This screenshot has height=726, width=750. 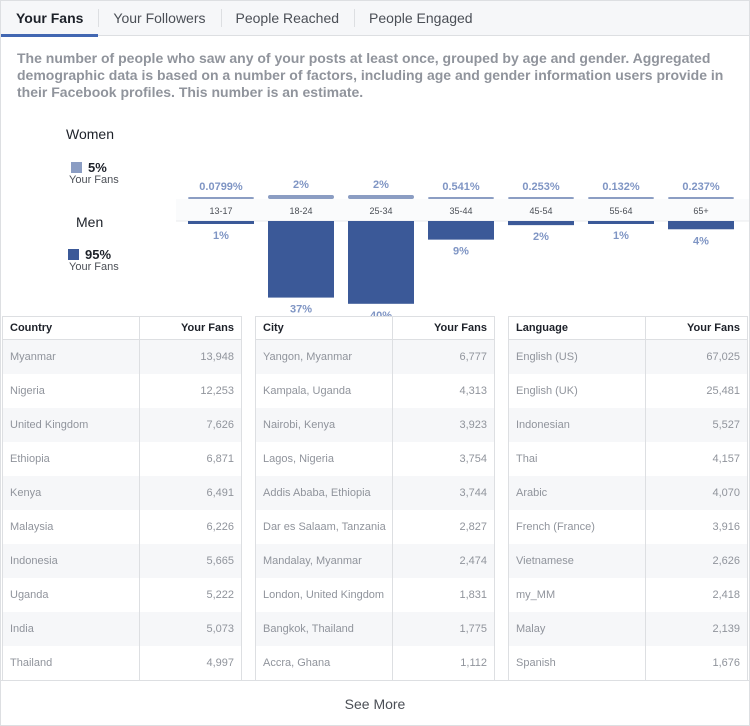 What do you see at coordinates (49, 425) in the screenshot?
I see `row-name: United Kingdom` at bounding box center [49, 425].